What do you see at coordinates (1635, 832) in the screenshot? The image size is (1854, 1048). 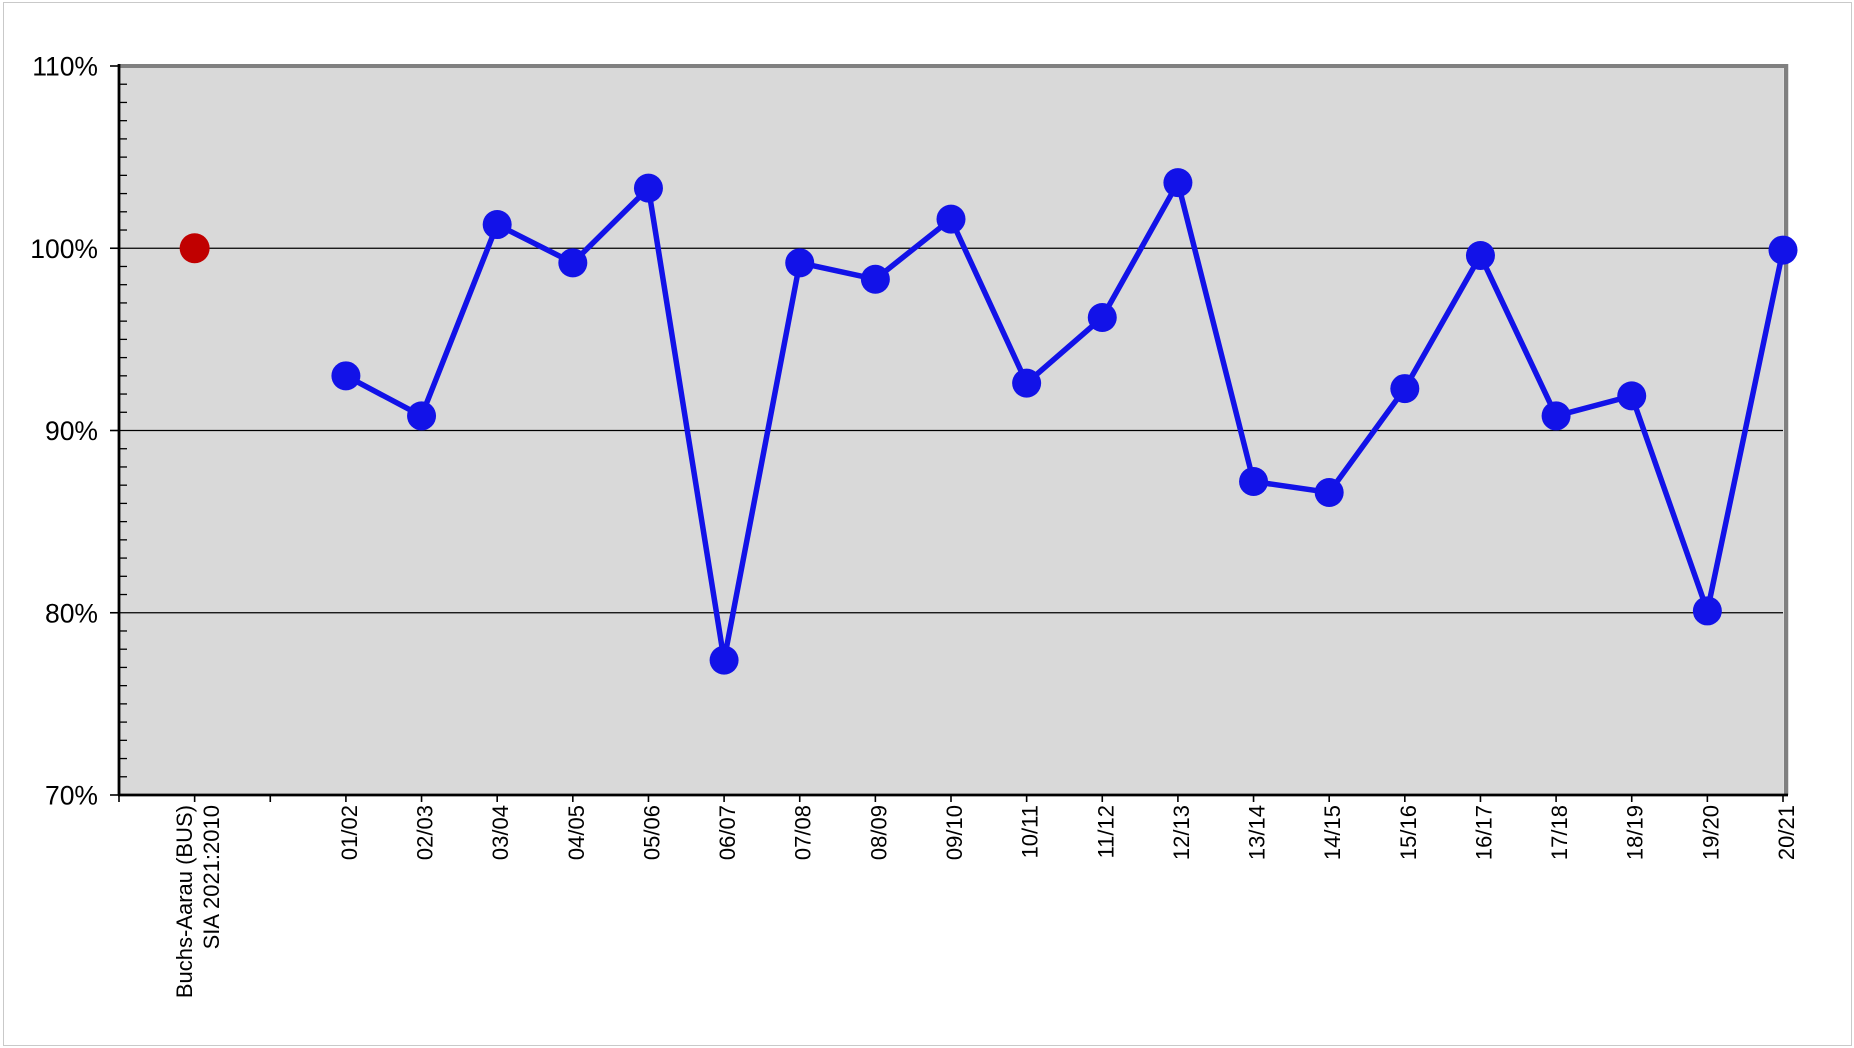 I see `x-tick-label: 18/19` at bounding box center [1635, 832].